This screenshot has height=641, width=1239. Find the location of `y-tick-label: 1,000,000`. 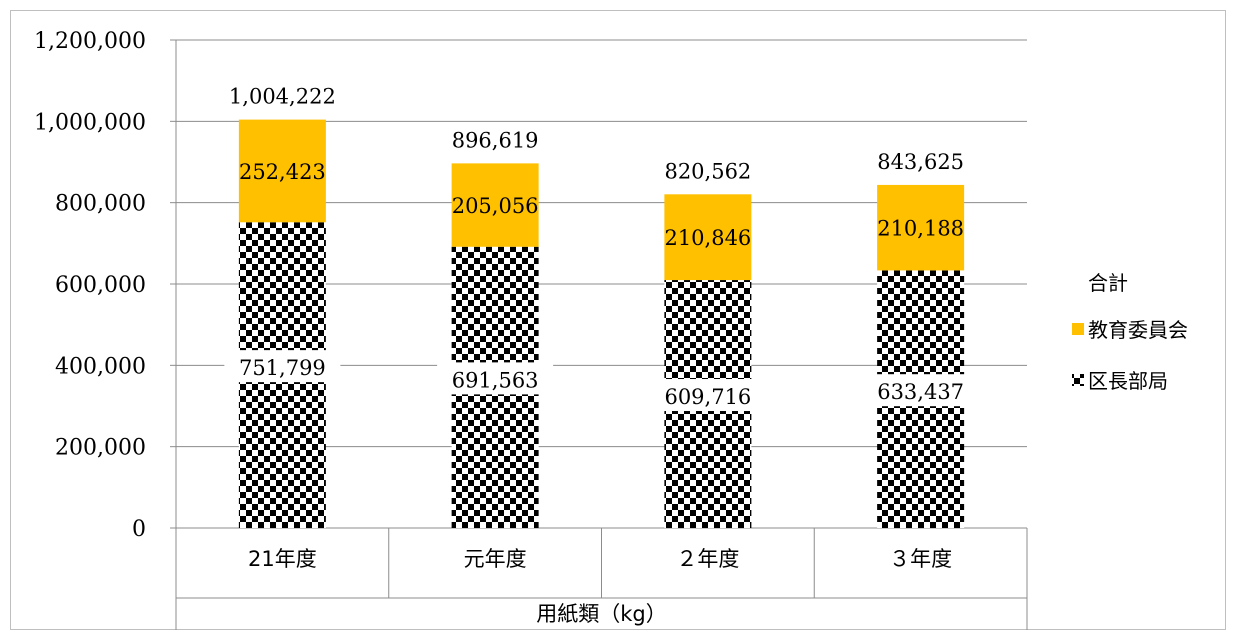

y-tick-label: 1,000,000 is located at coordinates (90, 122).